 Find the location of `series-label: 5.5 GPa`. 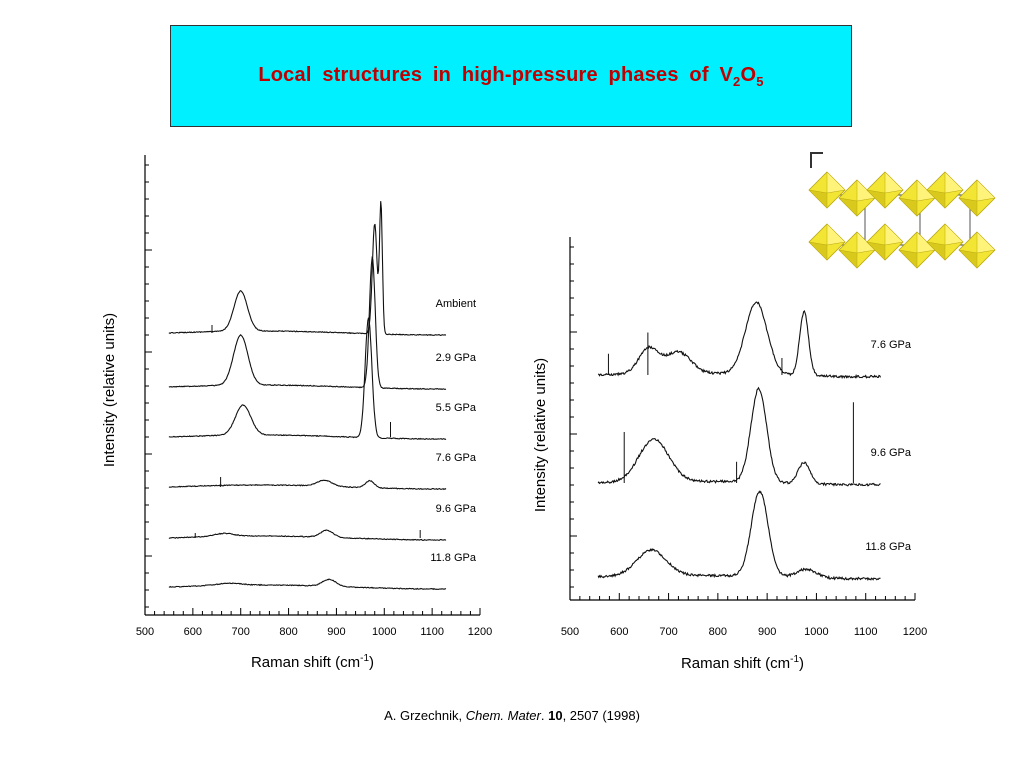

series-label: 5.5 GPa is located at coordinates (456, 408).